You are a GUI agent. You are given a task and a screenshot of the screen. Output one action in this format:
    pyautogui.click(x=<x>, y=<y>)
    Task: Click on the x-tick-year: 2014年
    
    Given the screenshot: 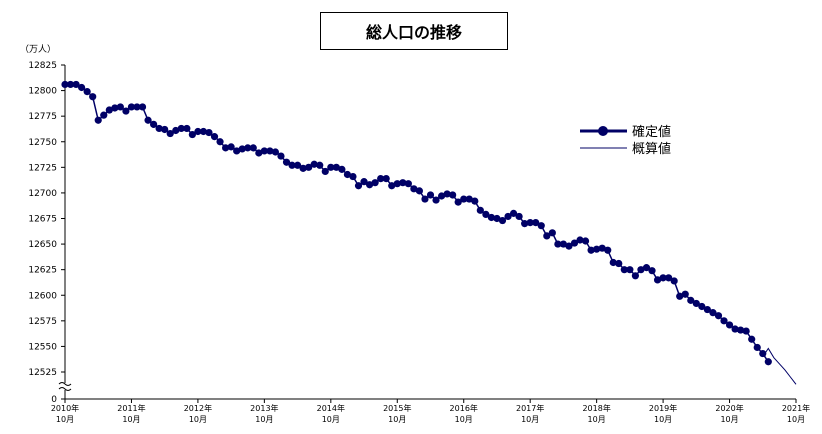 What is the action you would take?
    pyautogui.click(x=331, y=408)
    